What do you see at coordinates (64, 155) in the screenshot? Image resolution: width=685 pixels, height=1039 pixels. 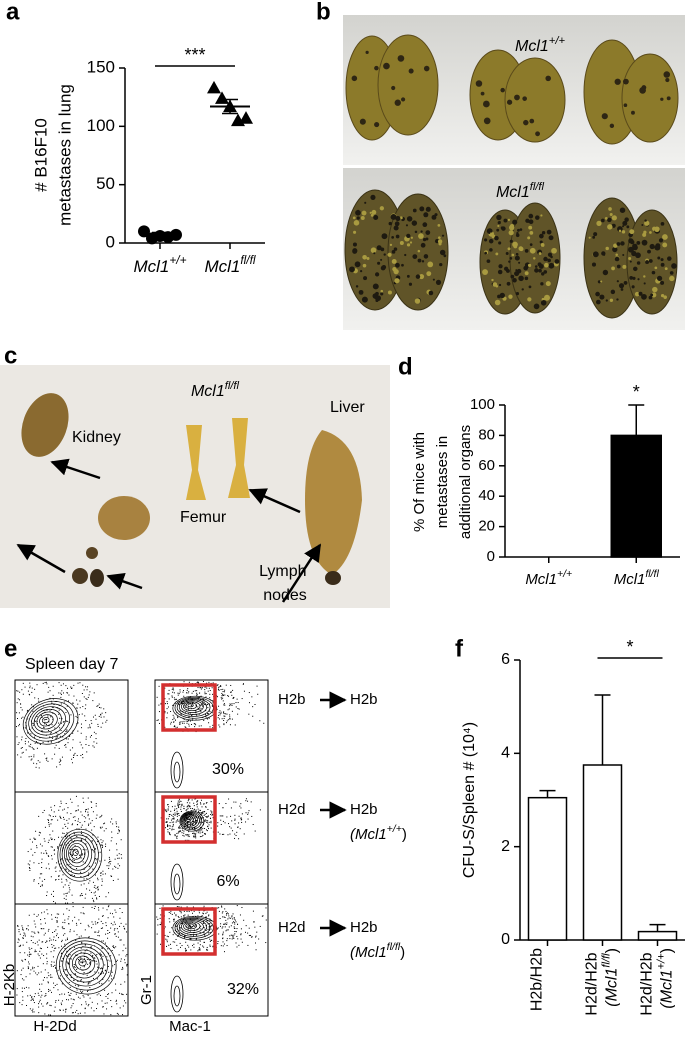 I see `y-axis-label: metastases in lung` at bounding box center [64, 155].